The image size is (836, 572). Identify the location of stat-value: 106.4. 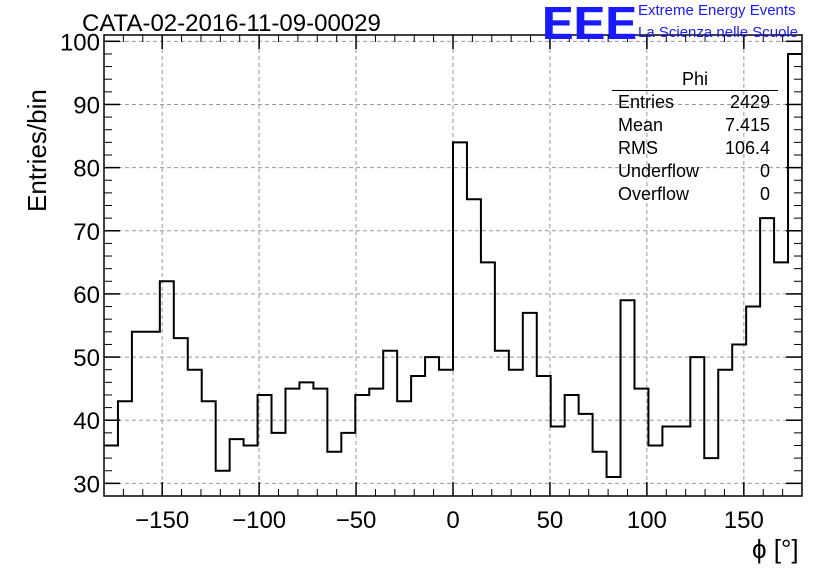
(747, 148).